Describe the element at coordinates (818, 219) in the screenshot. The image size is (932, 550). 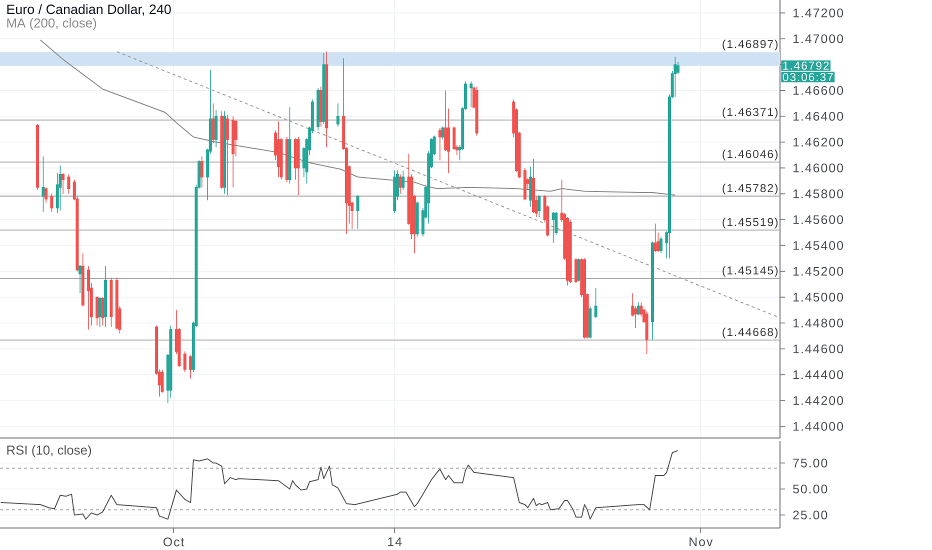
I see `y-tick-label: 1.45600` at that location.